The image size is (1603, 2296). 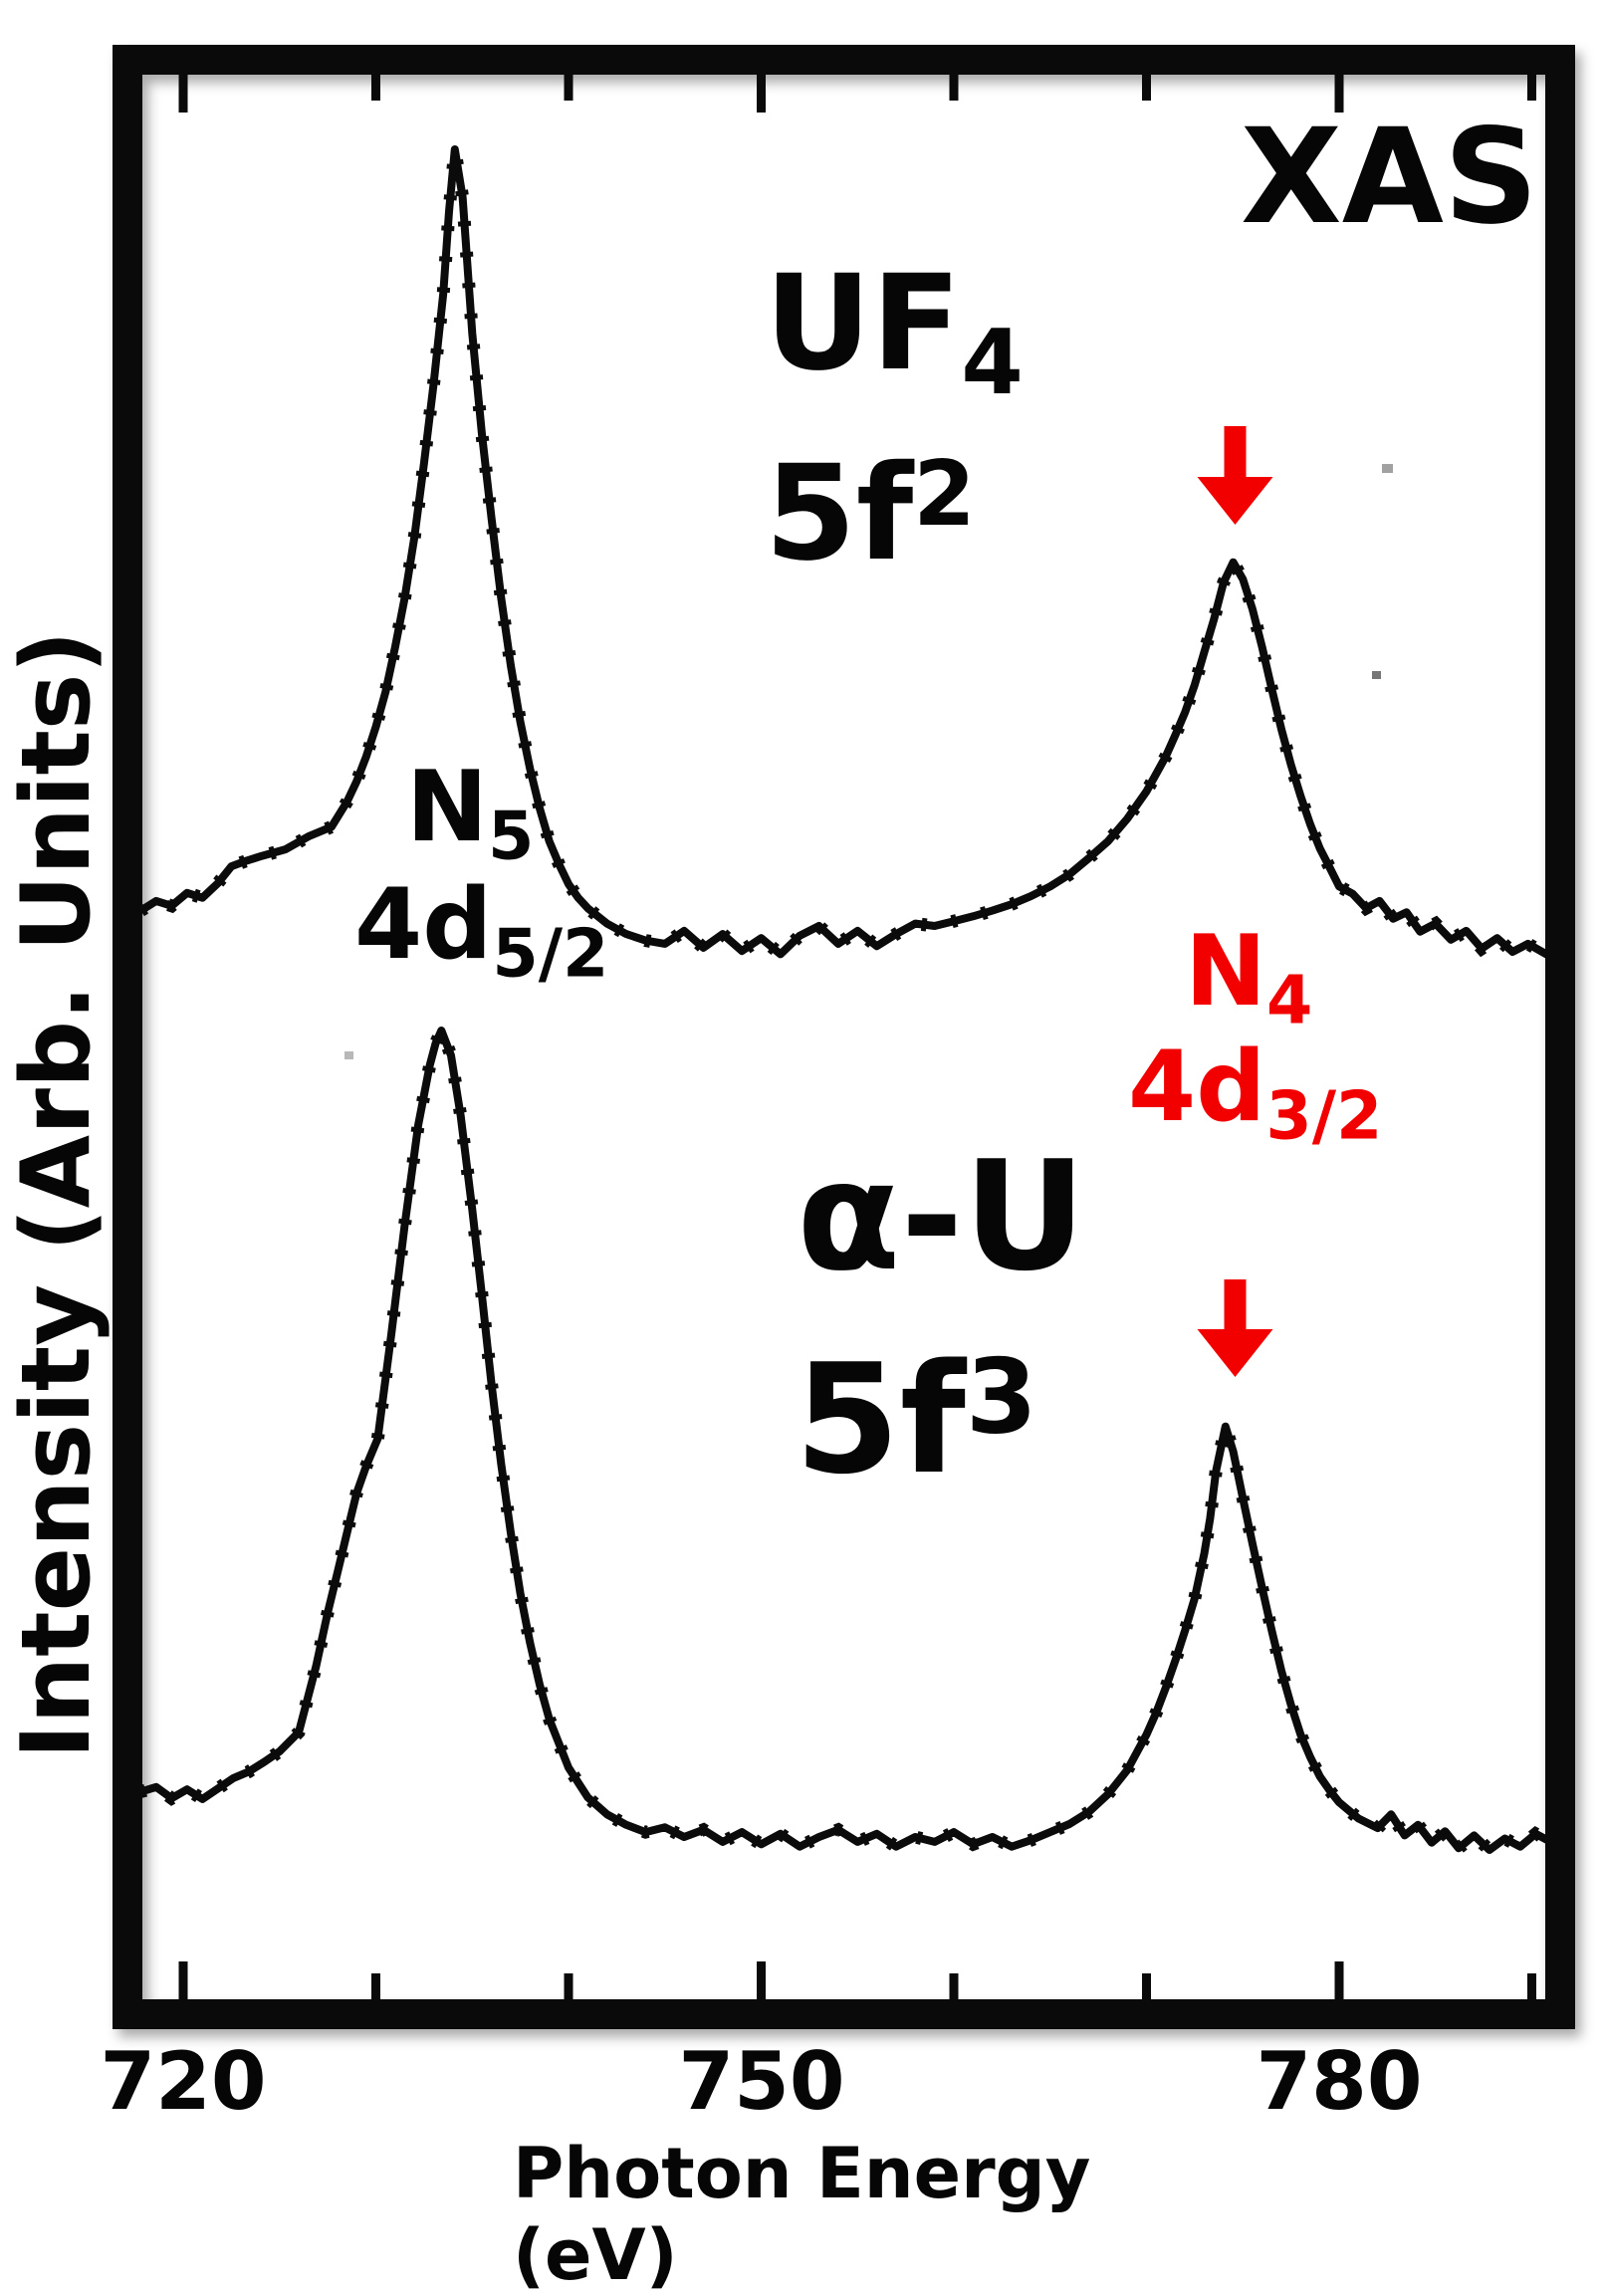 I want to click on config-label-5f3: 5f3, so click(x=916, y=1419).